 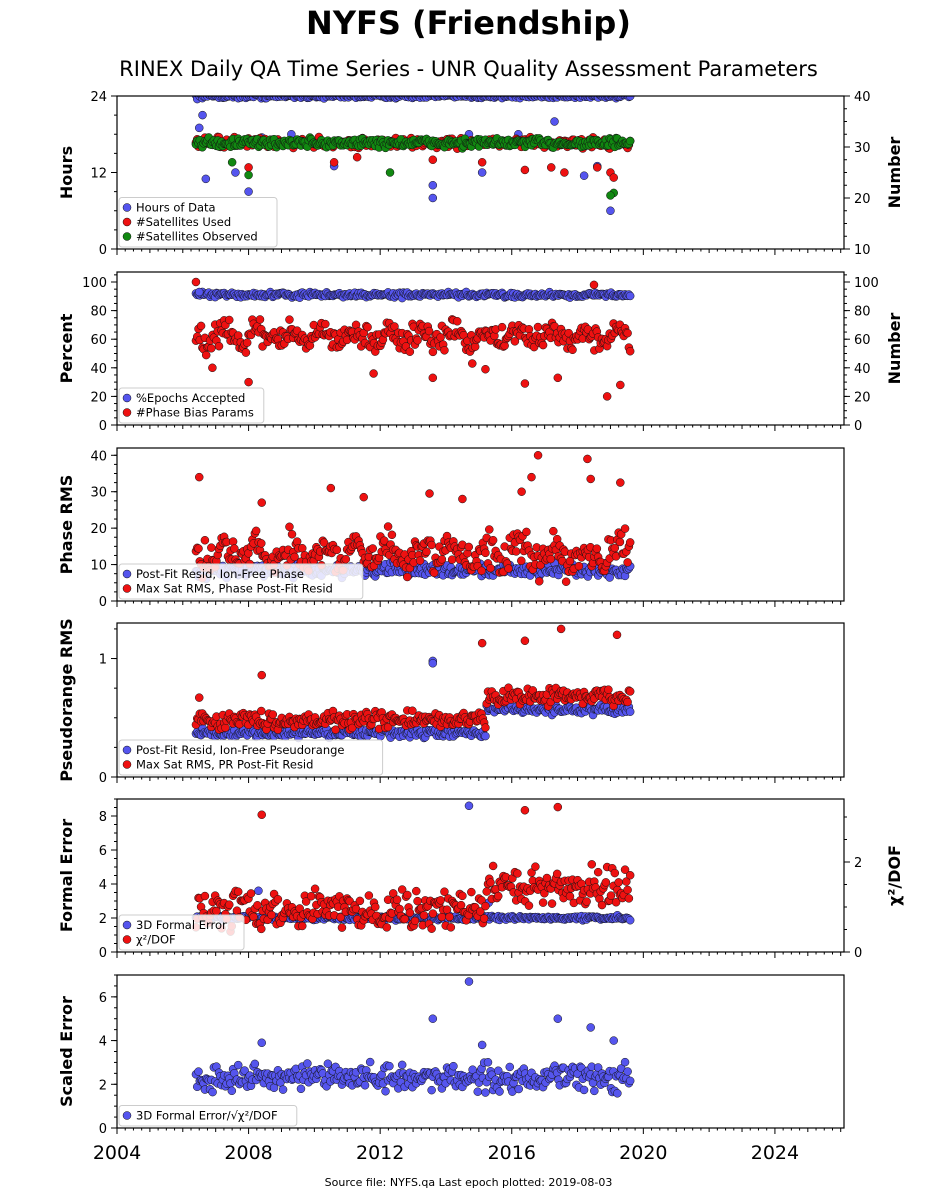 I want to click on y2-tick-label: 40, so click(x=862, y=369).